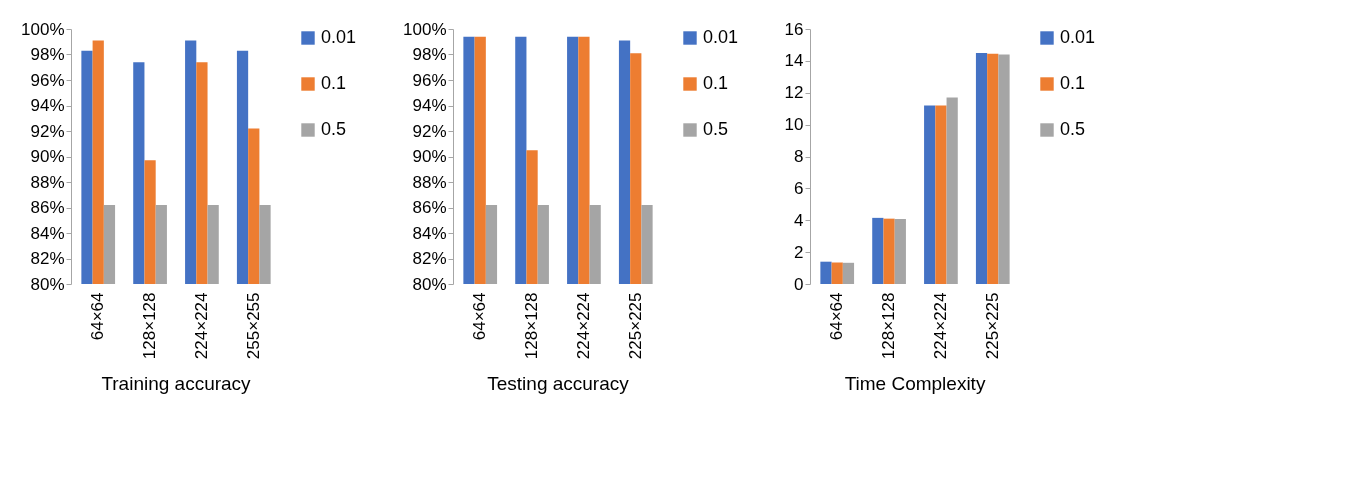 This screenshot has height=497, width=1349. Describe the element at coordinates (176, 383) in the screenshot. I see `text: Training accuracy` at that location.